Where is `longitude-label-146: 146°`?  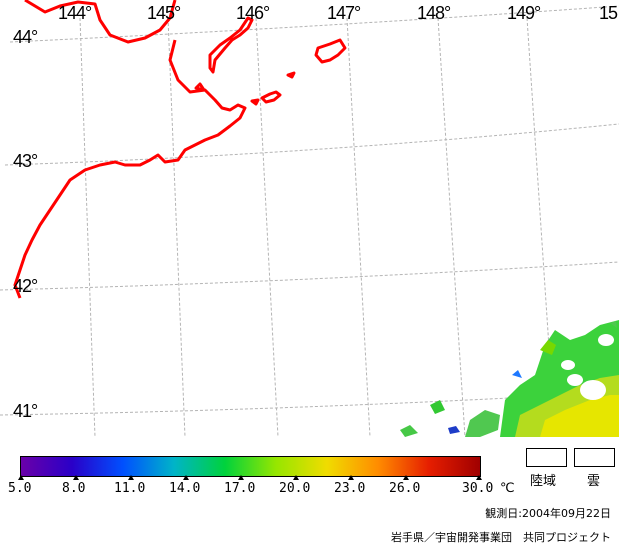 longitude-label-146: 146° is located at coordinates (253, 13).